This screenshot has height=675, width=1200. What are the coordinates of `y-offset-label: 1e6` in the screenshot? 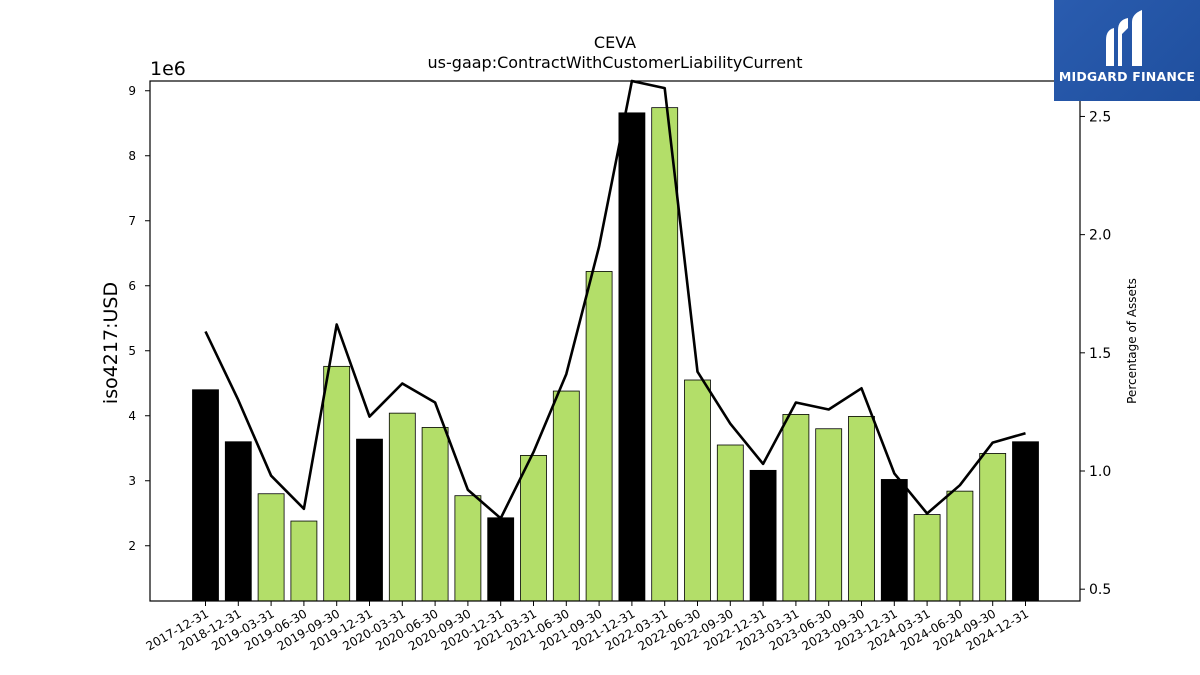 It's located at (168, 69).